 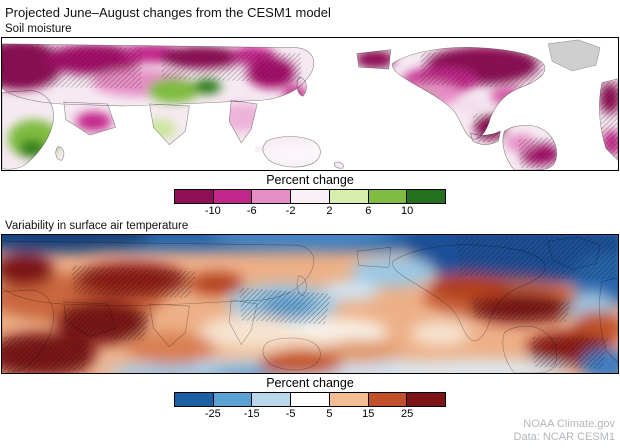 What do you see at coordinates (368, 414) in the screenshot?
I see `colorbar-tick-label: 15` at bounding box center [368, 414].